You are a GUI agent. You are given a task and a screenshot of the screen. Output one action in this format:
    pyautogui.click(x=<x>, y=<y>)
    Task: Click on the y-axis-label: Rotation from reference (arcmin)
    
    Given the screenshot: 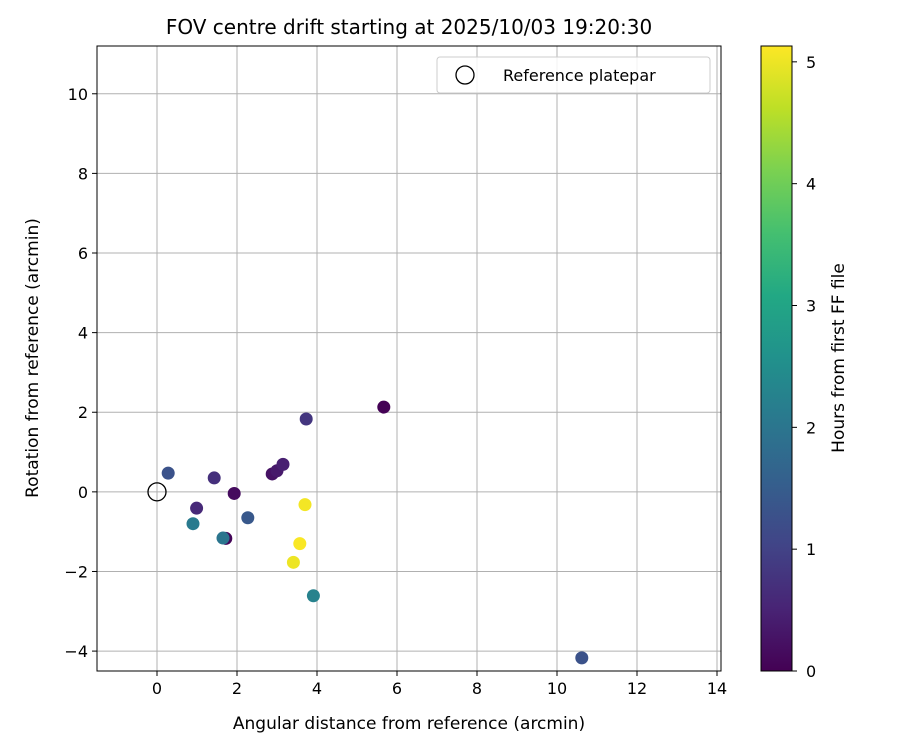 What is the action you would take?
    pyautogui.click(x=33, y=358)
    